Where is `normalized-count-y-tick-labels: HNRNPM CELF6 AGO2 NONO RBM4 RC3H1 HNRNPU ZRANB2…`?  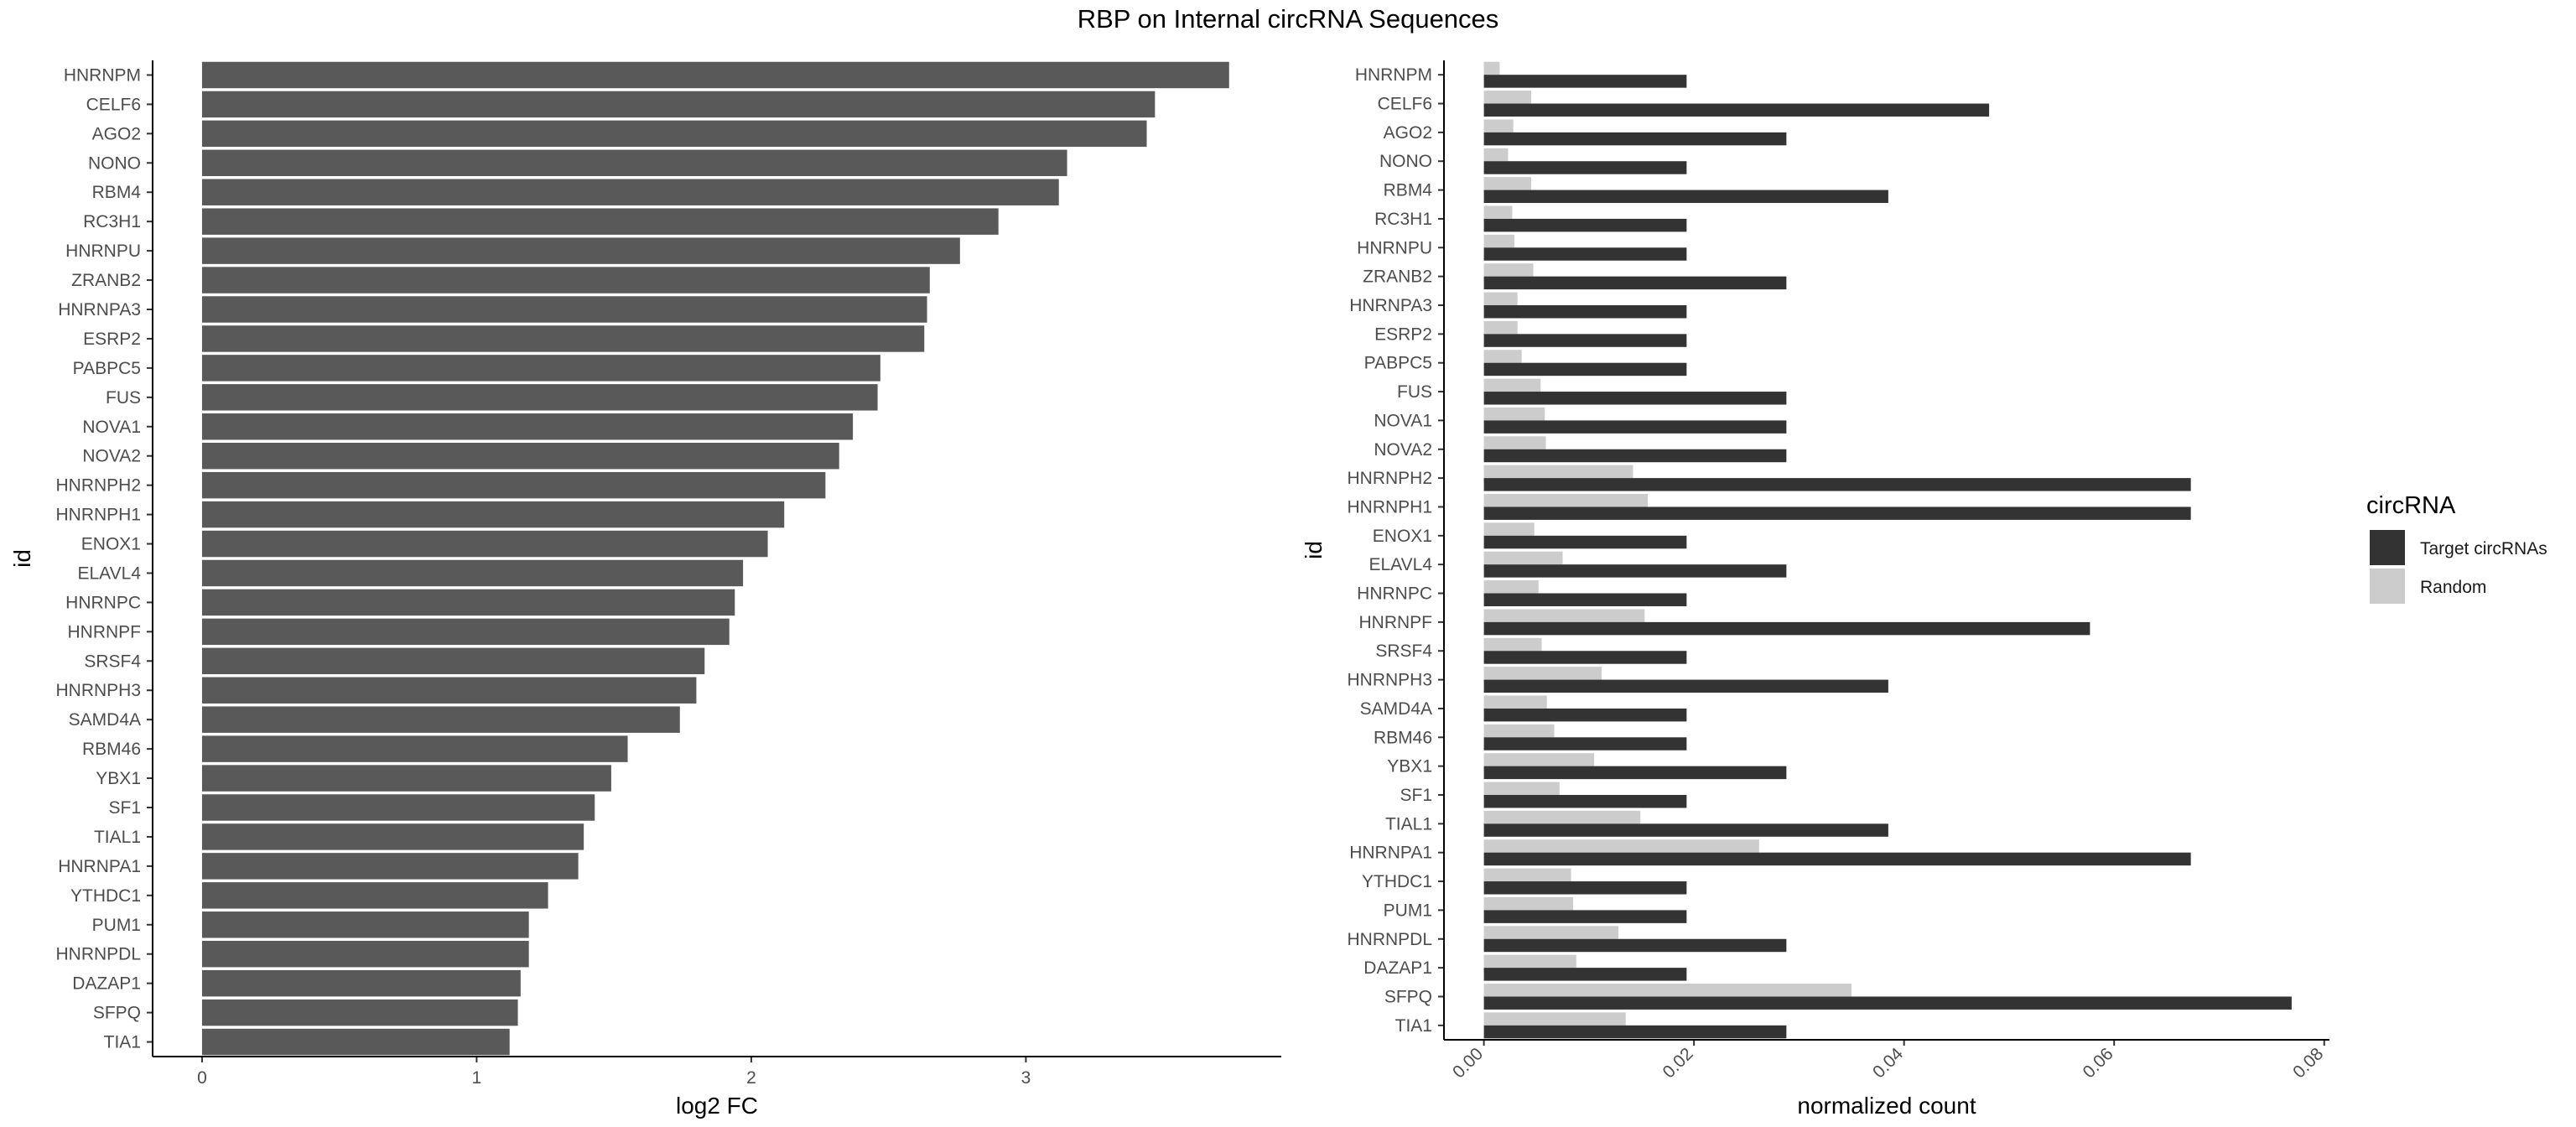 normalized-count-y-tick-labels: HNRNPM CELF6 AGO2 NONO RBM4 RC3H1 HNRNPU ZRANB2… is located at coordinates (1389, 550).